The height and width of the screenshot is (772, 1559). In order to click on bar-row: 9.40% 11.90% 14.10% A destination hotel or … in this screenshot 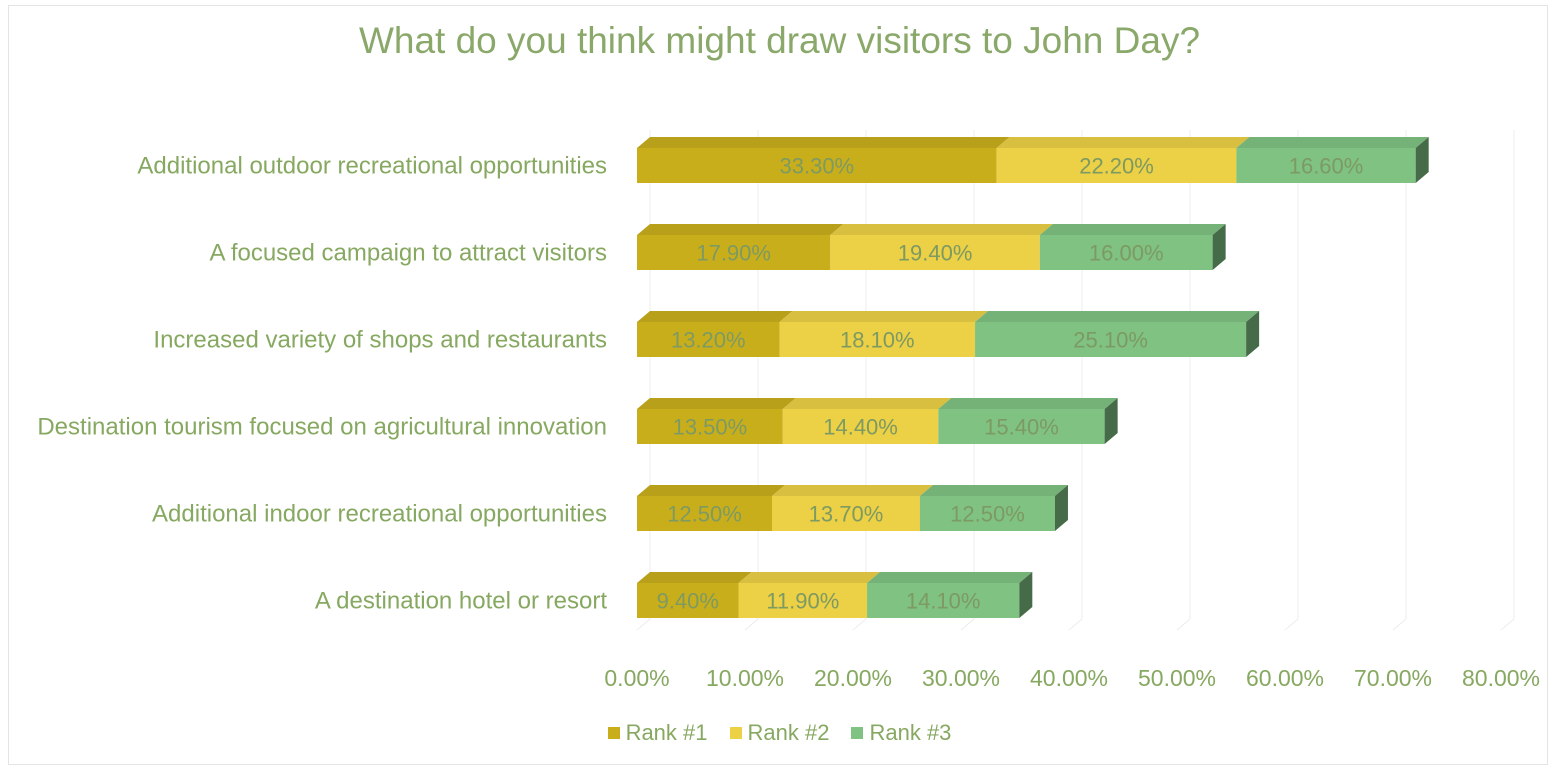, I will do `click(674, 595)`.